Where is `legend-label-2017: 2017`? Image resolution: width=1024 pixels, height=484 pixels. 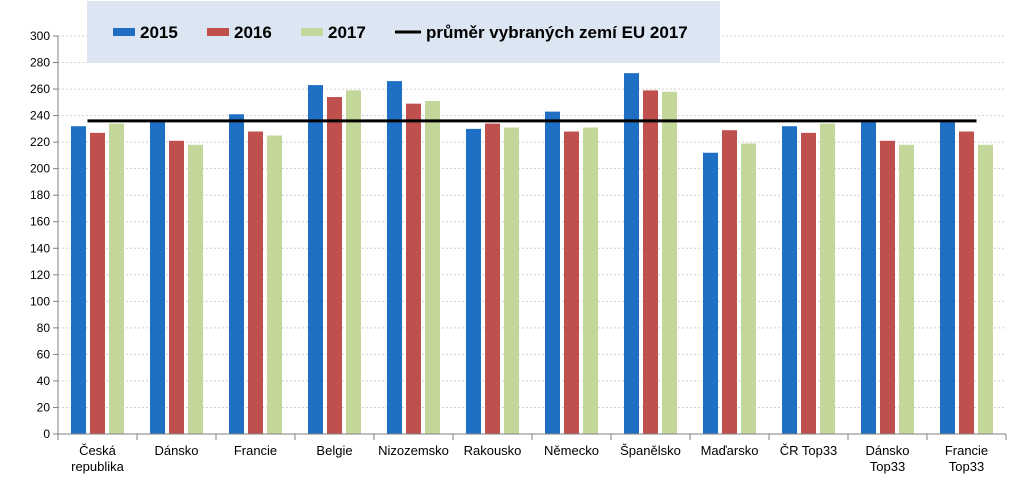
legend-label-2017: 2017 is located at coordinates (347, 32).